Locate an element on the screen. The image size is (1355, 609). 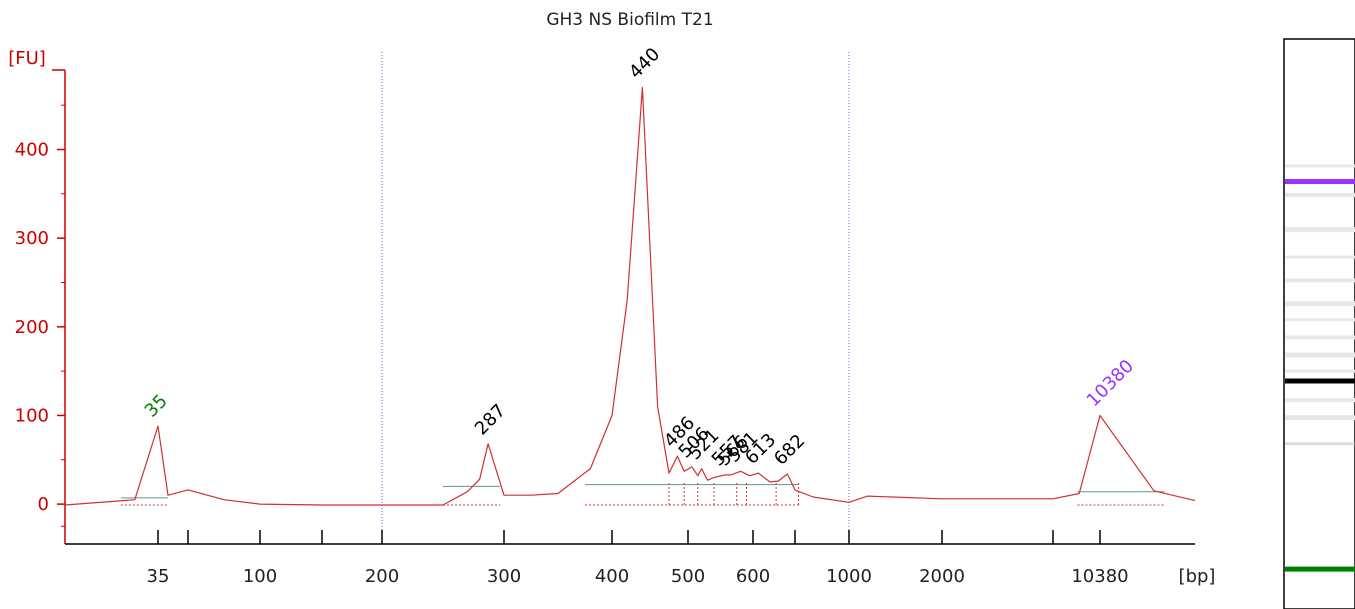
gel-lane-frame is located at coordinates (1319, 323).